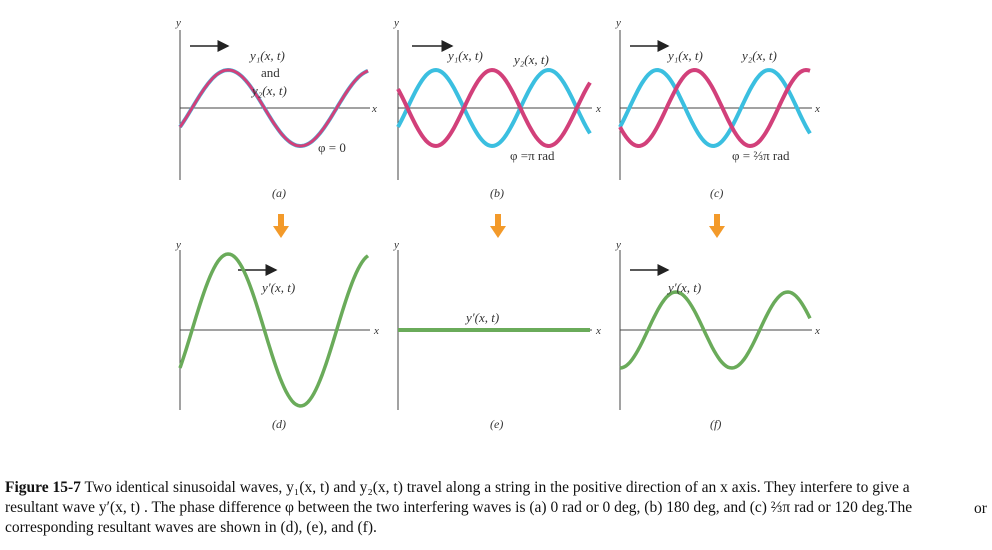 This screenshot has height=550, width=992. What do you see at coordinates (716, 193) in the screenshot?
I see `panel-letter: (c)` at bounding box center [716, 193].